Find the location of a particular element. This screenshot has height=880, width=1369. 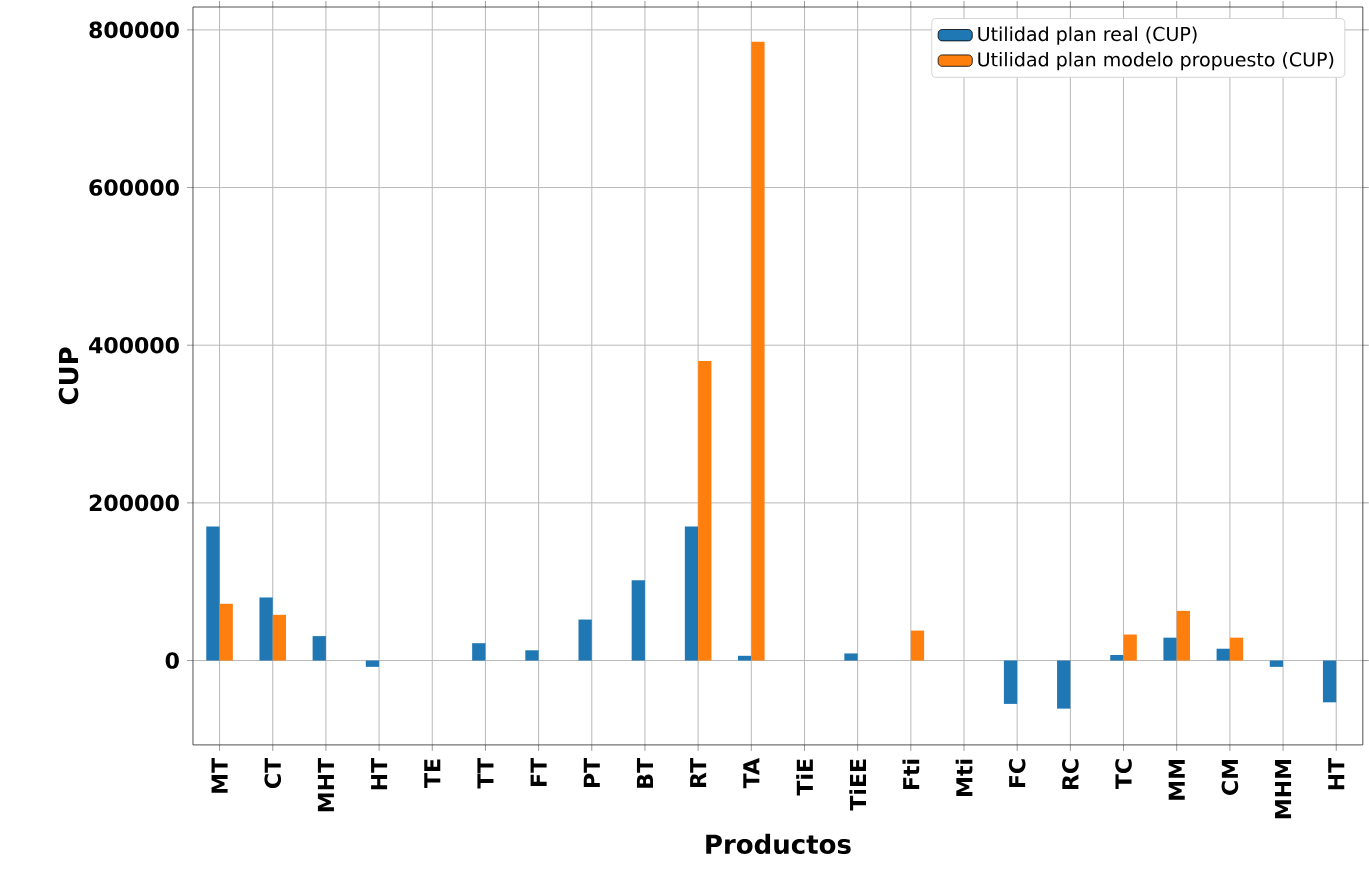

x-tick-label: TT is located at coordinates (485, 773).